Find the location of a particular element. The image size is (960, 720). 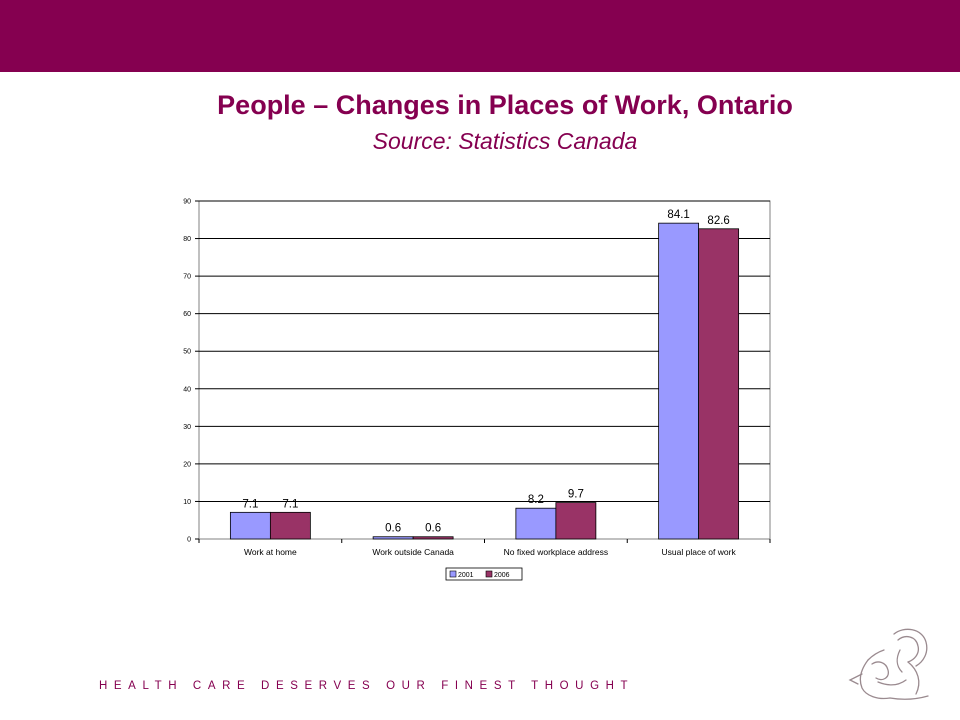

y-tick-label: 0 is located at coordinates (189, 540).